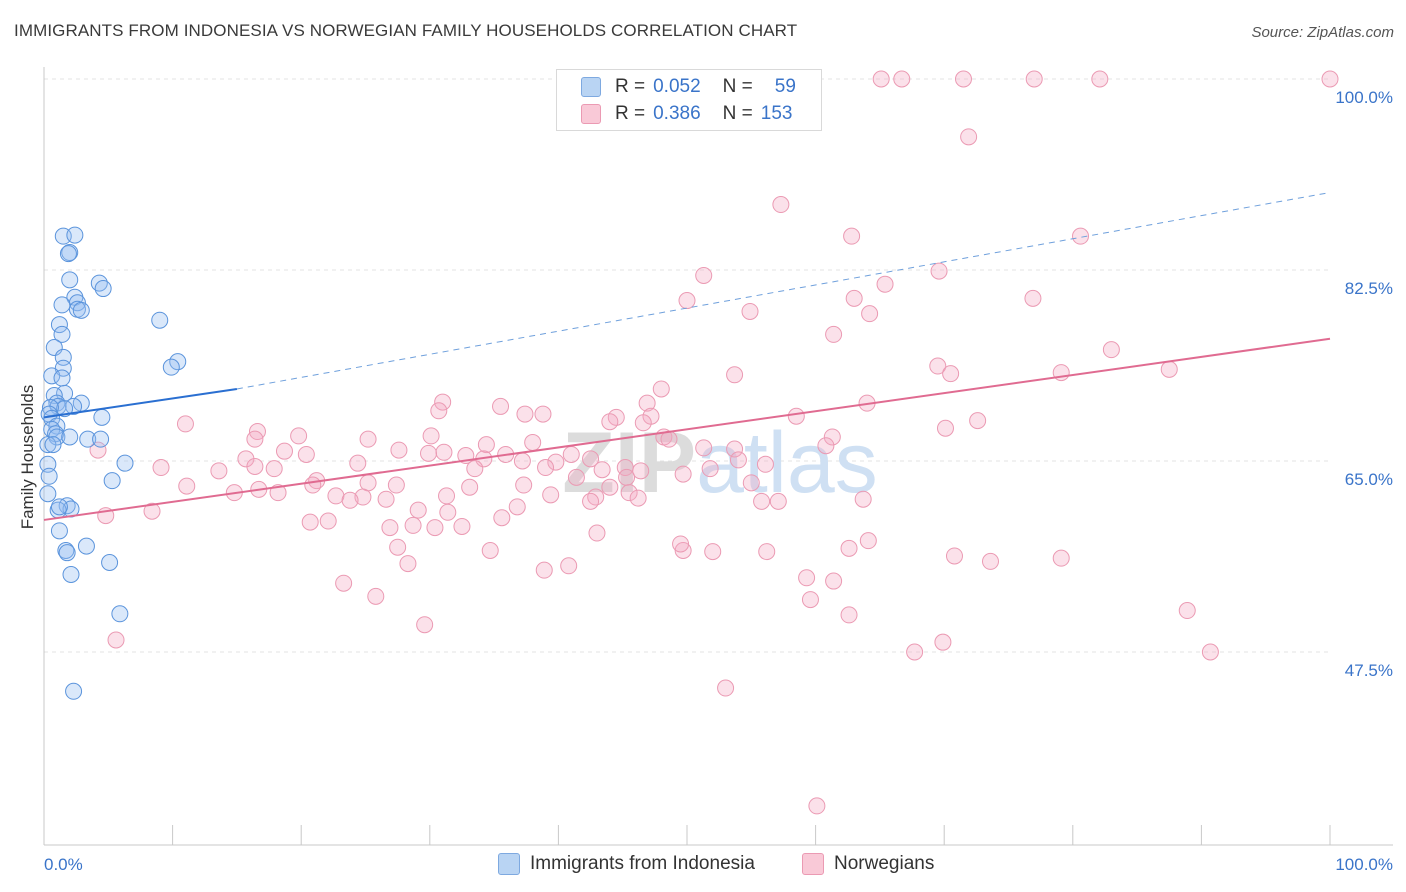 The image size is (1406, 892). Describe the element at coordinates (63, 864) in the screenshot. I see `x-tick-label: 0.0%` at that location.